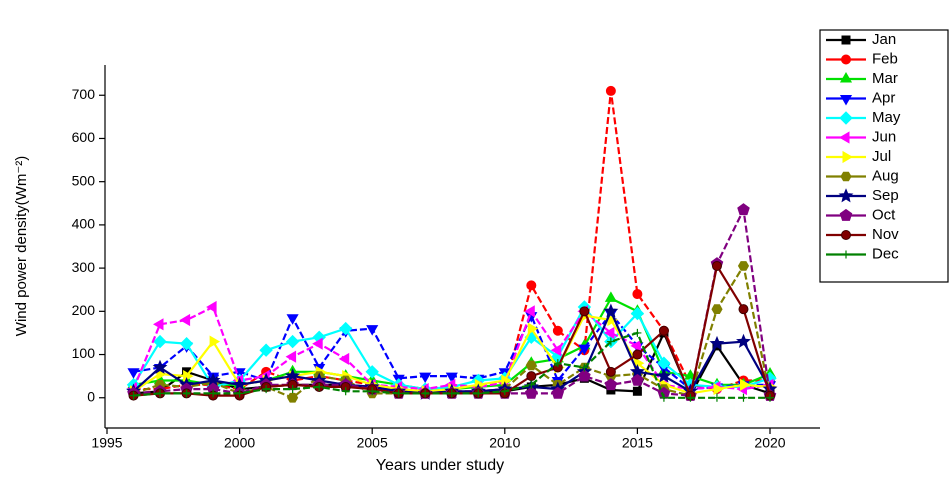 This screenshot has width=950, height=480. What do you see at coordinates (21, 246) in the screenshot?
I see `y-axis-label: Wind power density(Wm⁻²)` at bounding box center [21, 246].